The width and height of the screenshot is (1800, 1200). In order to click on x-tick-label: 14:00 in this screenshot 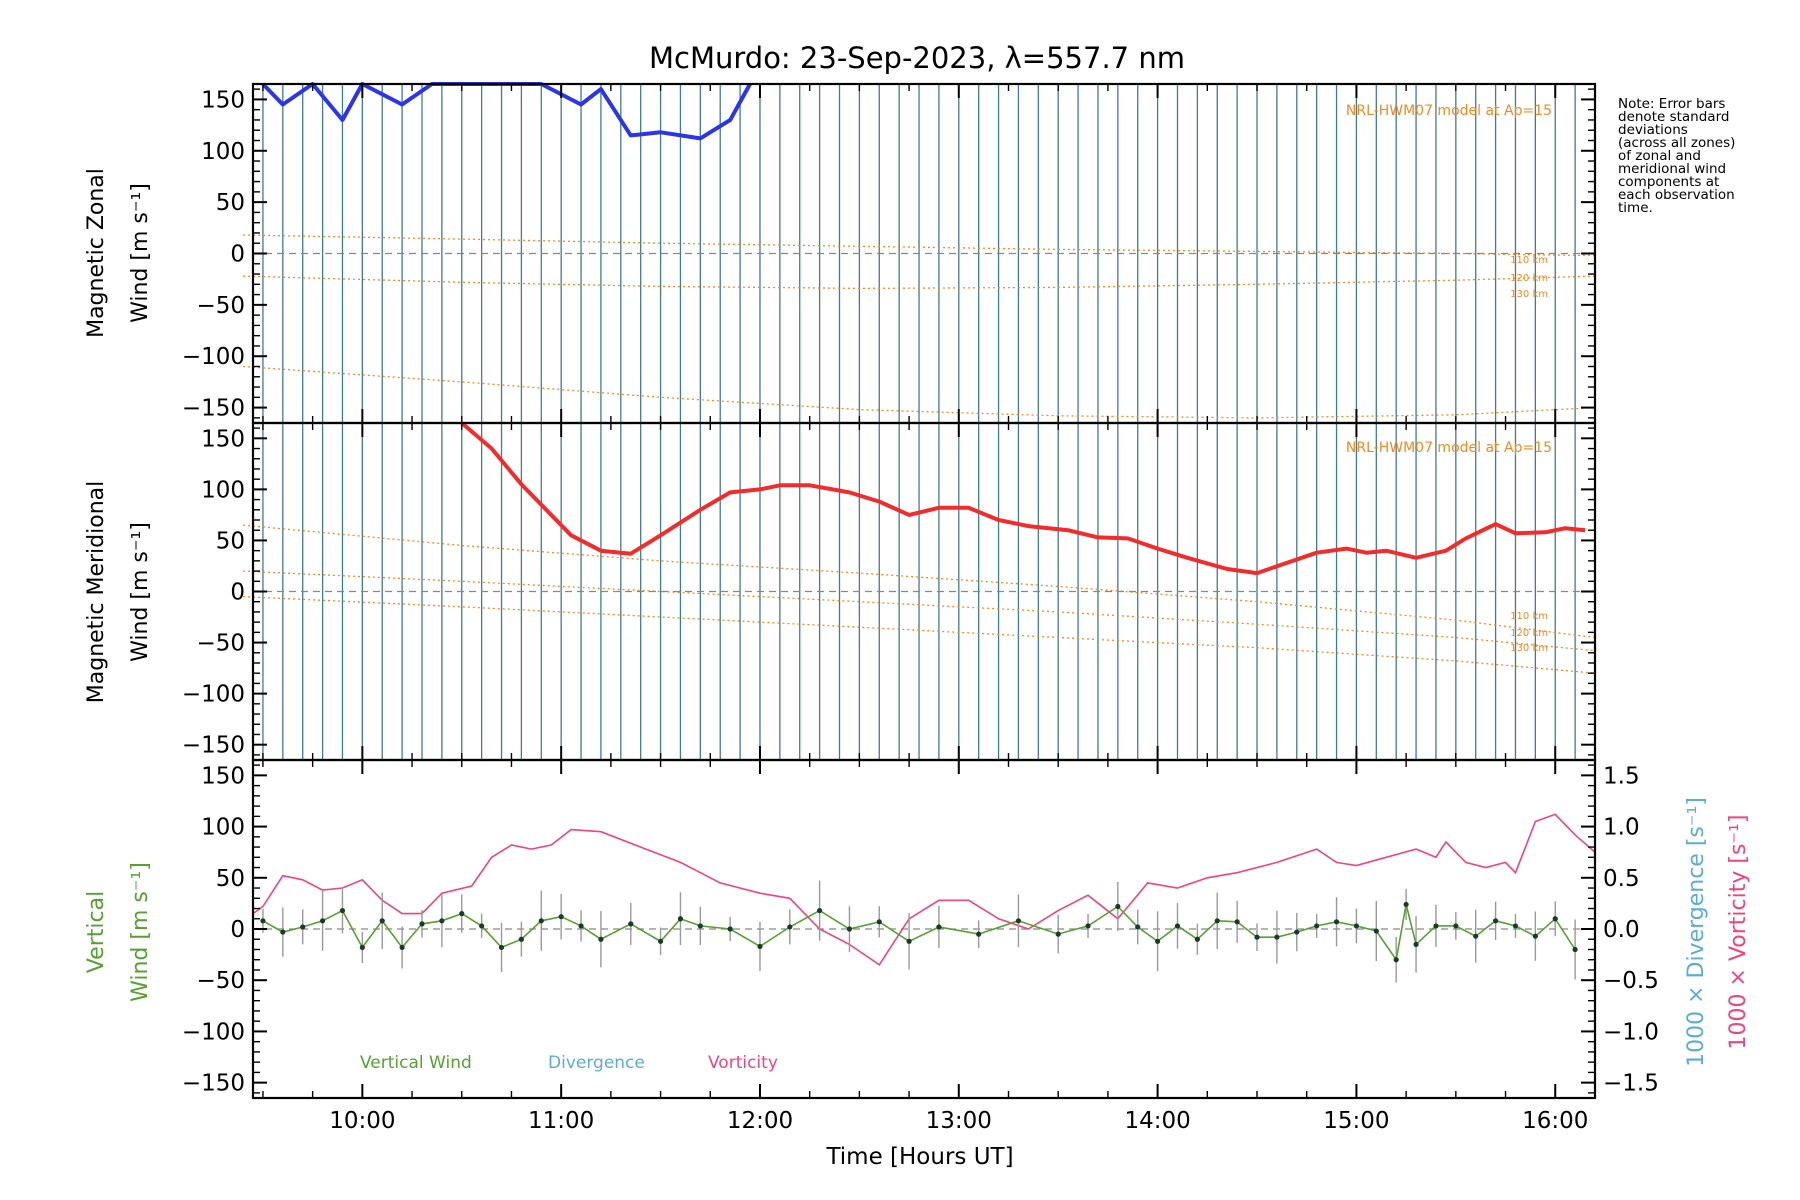, I will do `click(1157, 1121)`.